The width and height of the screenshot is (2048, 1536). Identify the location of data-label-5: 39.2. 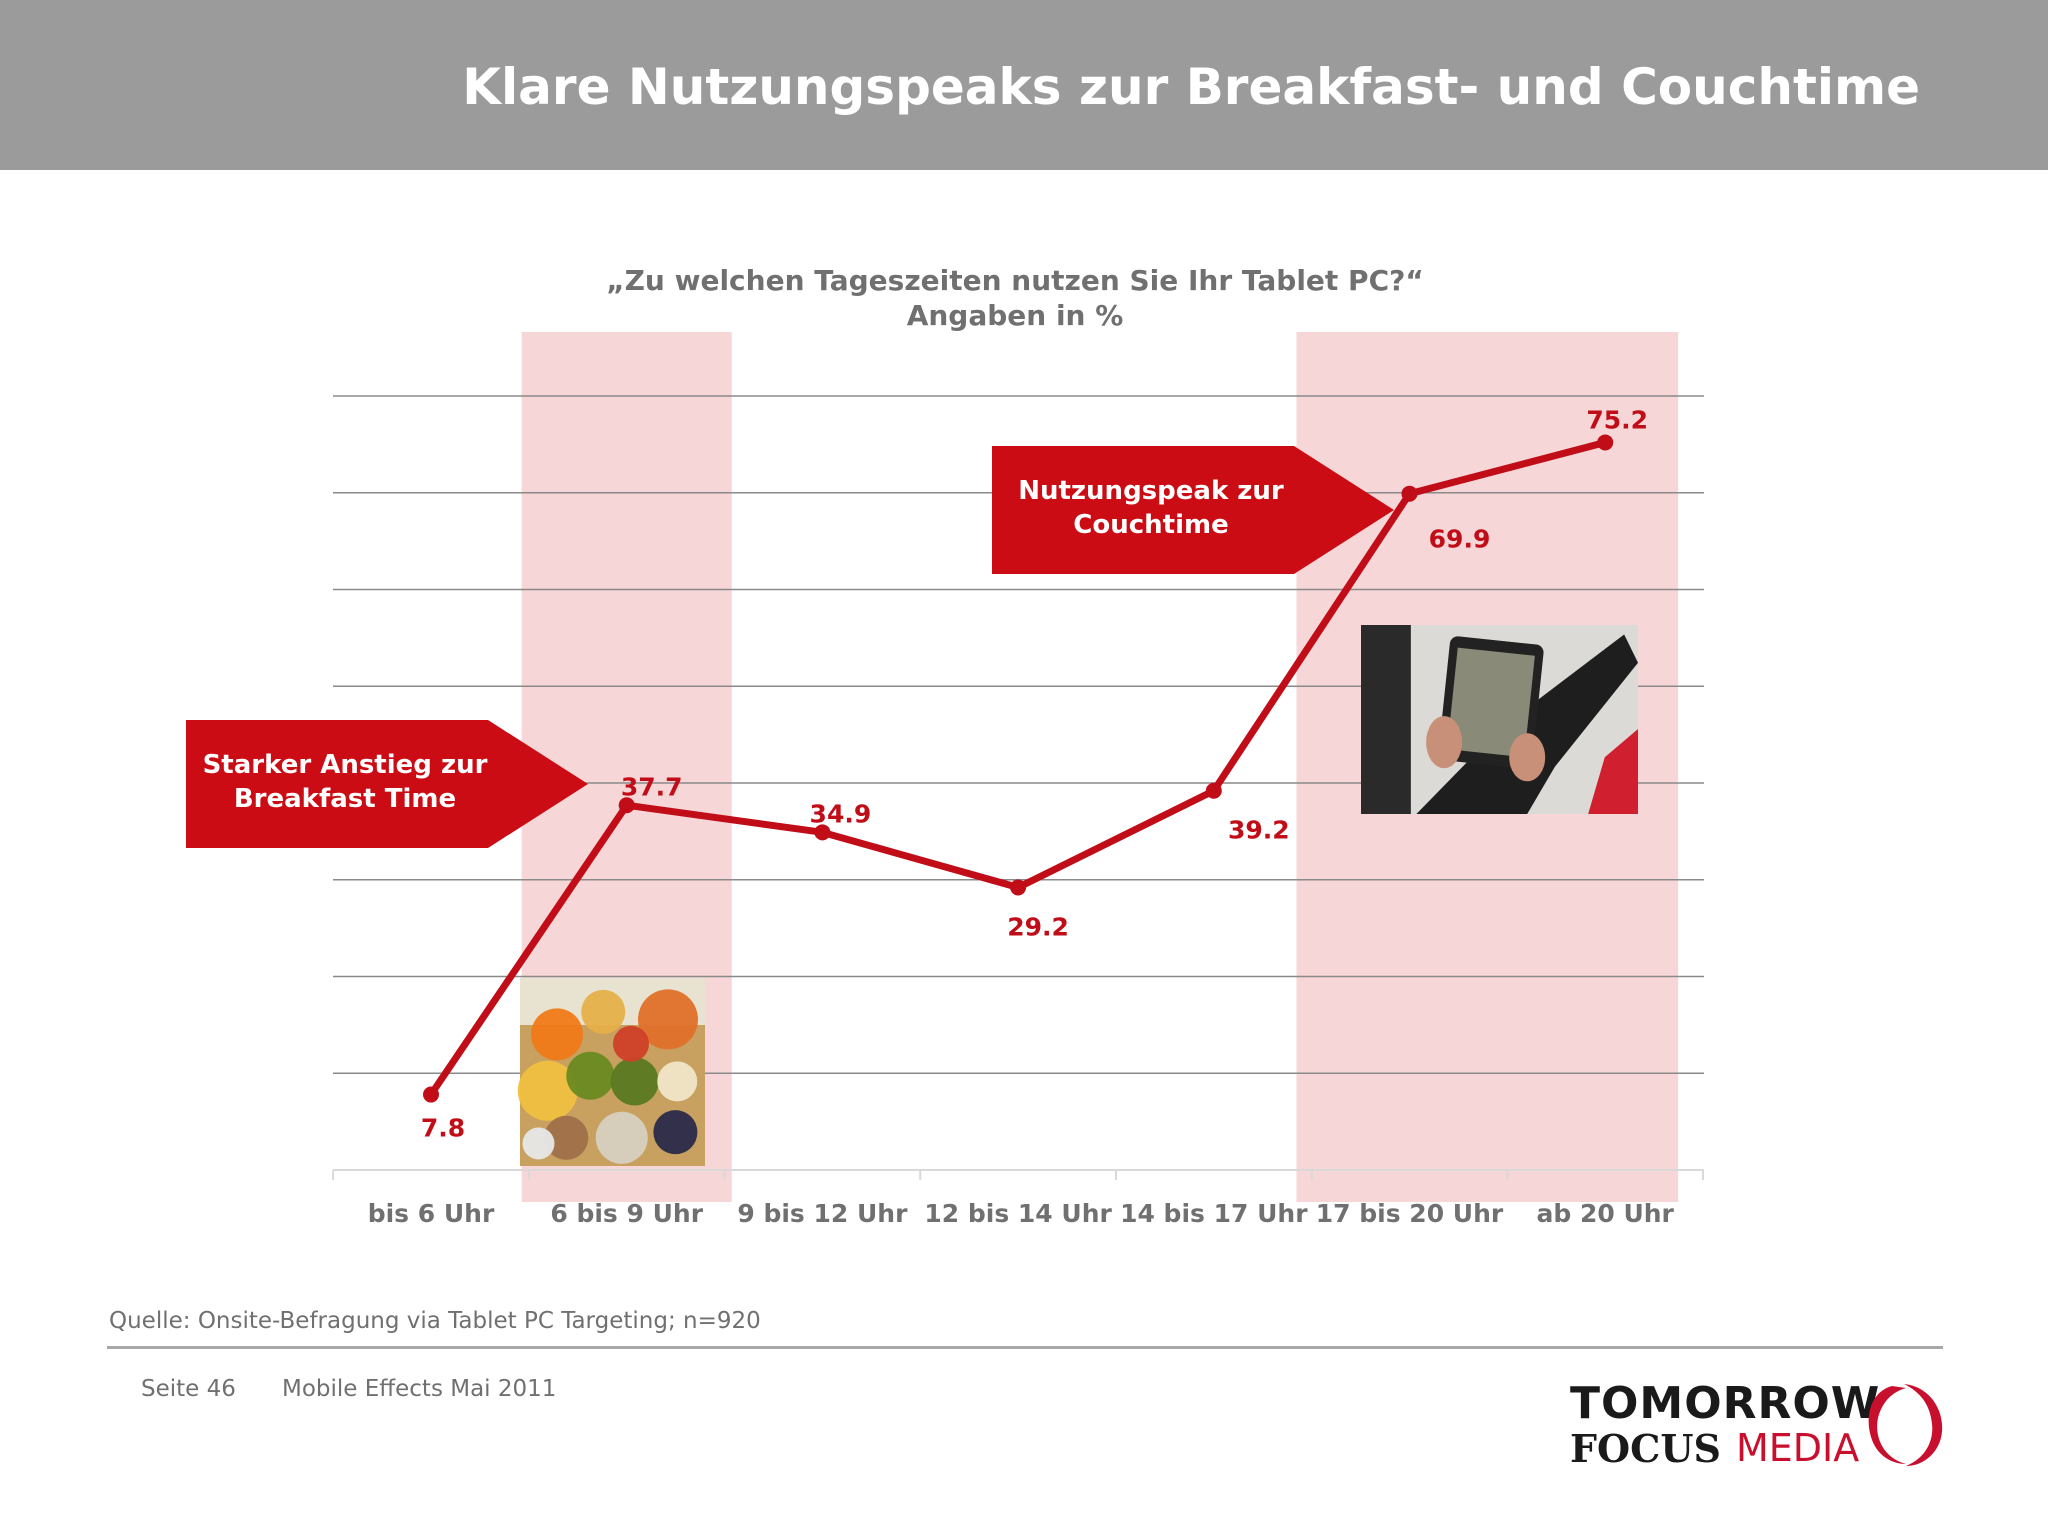
(1259, 830).